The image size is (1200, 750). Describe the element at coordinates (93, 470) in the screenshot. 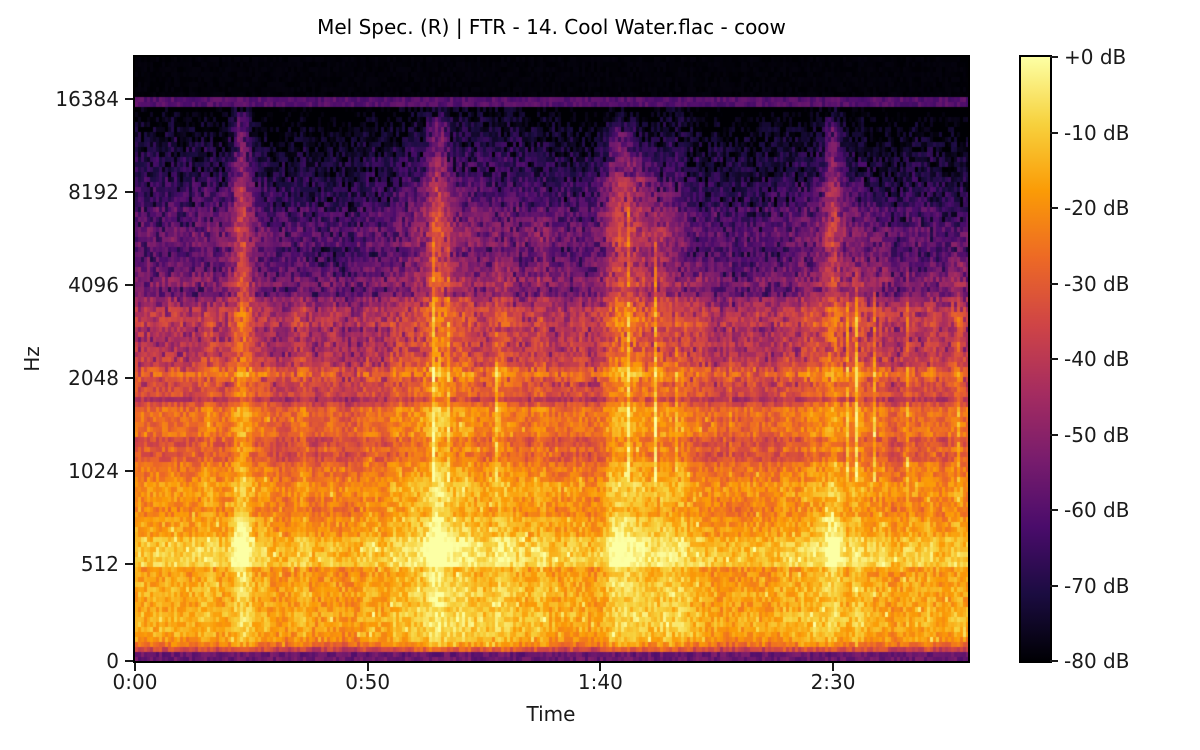

I see `y-tick-label: 1024` at that location.